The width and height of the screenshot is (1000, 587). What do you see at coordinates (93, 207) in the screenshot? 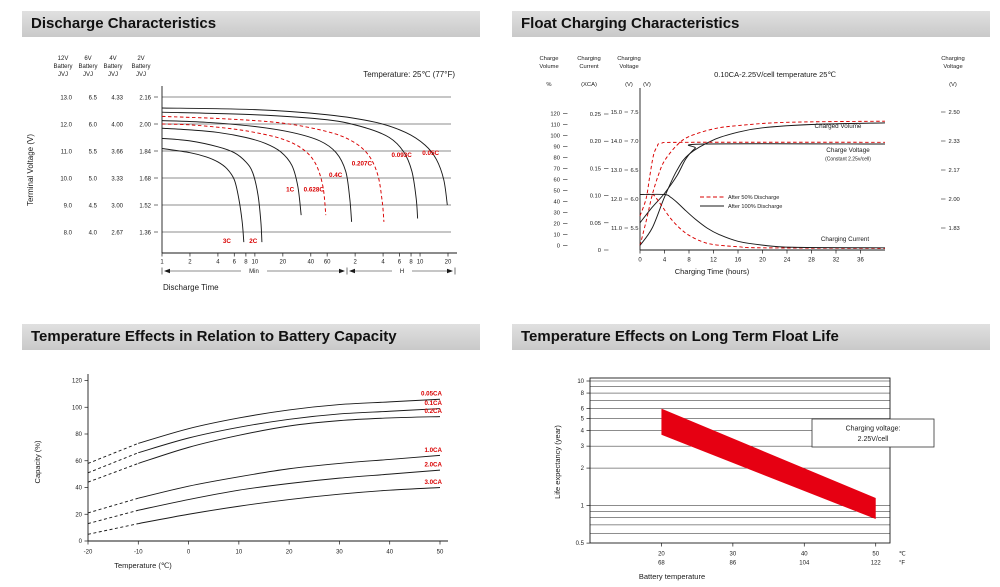
I see `svg-text: 4.5` at bounding box center [93, 207].